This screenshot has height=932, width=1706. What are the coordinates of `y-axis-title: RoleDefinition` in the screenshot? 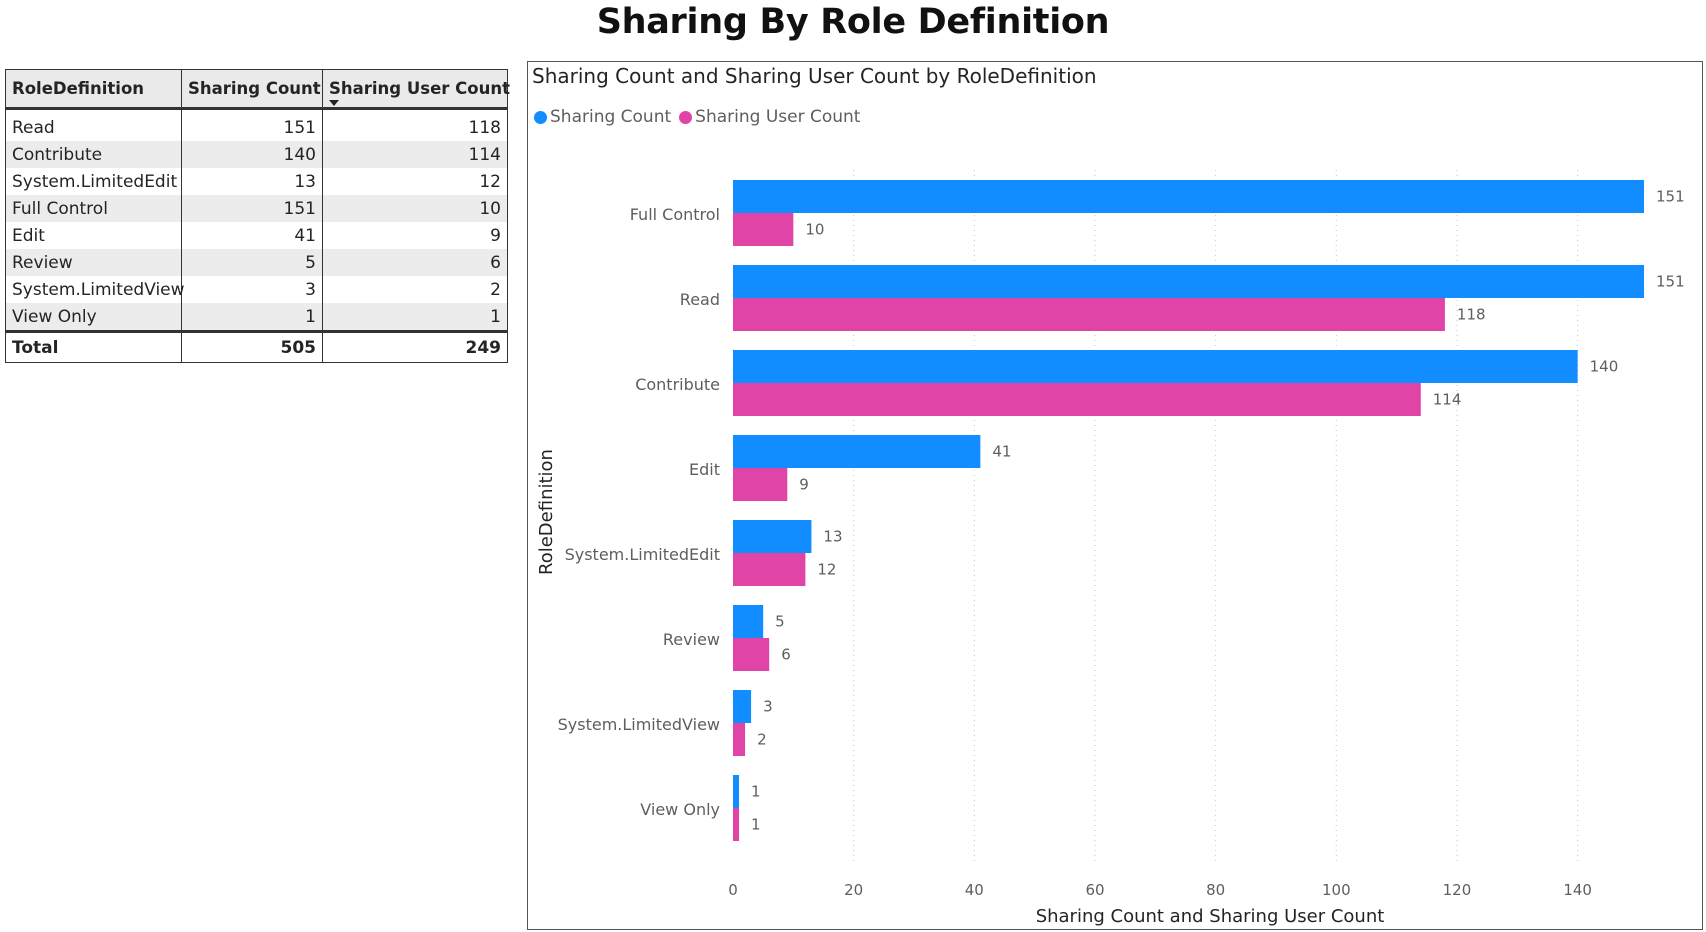 It's located at (546, 512).